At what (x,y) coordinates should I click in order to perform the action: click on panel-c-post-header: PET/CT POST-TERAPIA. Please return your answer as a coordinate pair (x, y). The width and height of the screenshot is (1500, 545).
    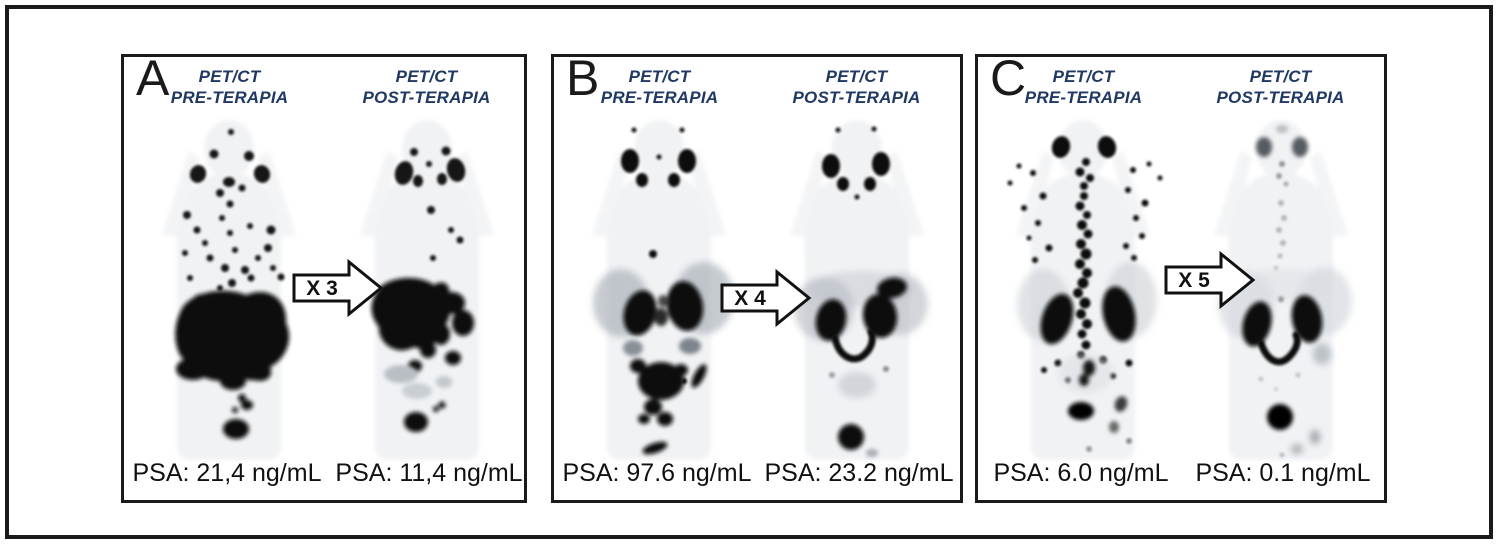
    Looking at the image, I should click on (1280, 87).